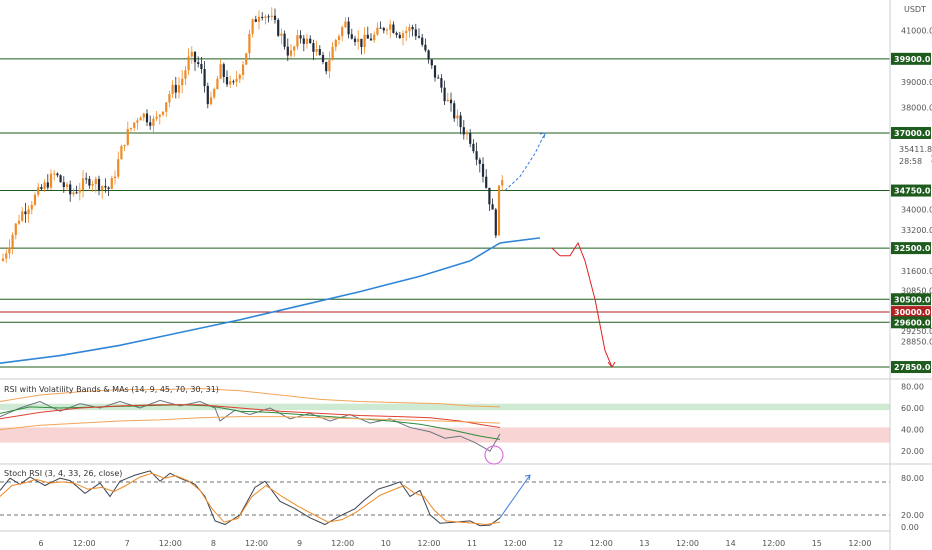 The width and height of the screenshot is (932, 550). I want to click on rsi-tick-label: 40.00, so click(912, 430).